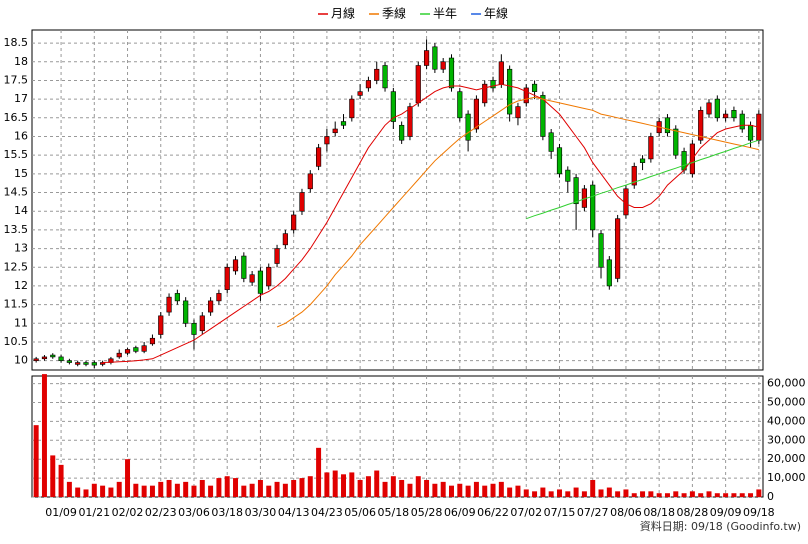 The image size is (808, 544). What do you see at coordinates (427, 512) in the screenshot?
I see `x-tick-label: 05/28` at bounding box center [427, 512].